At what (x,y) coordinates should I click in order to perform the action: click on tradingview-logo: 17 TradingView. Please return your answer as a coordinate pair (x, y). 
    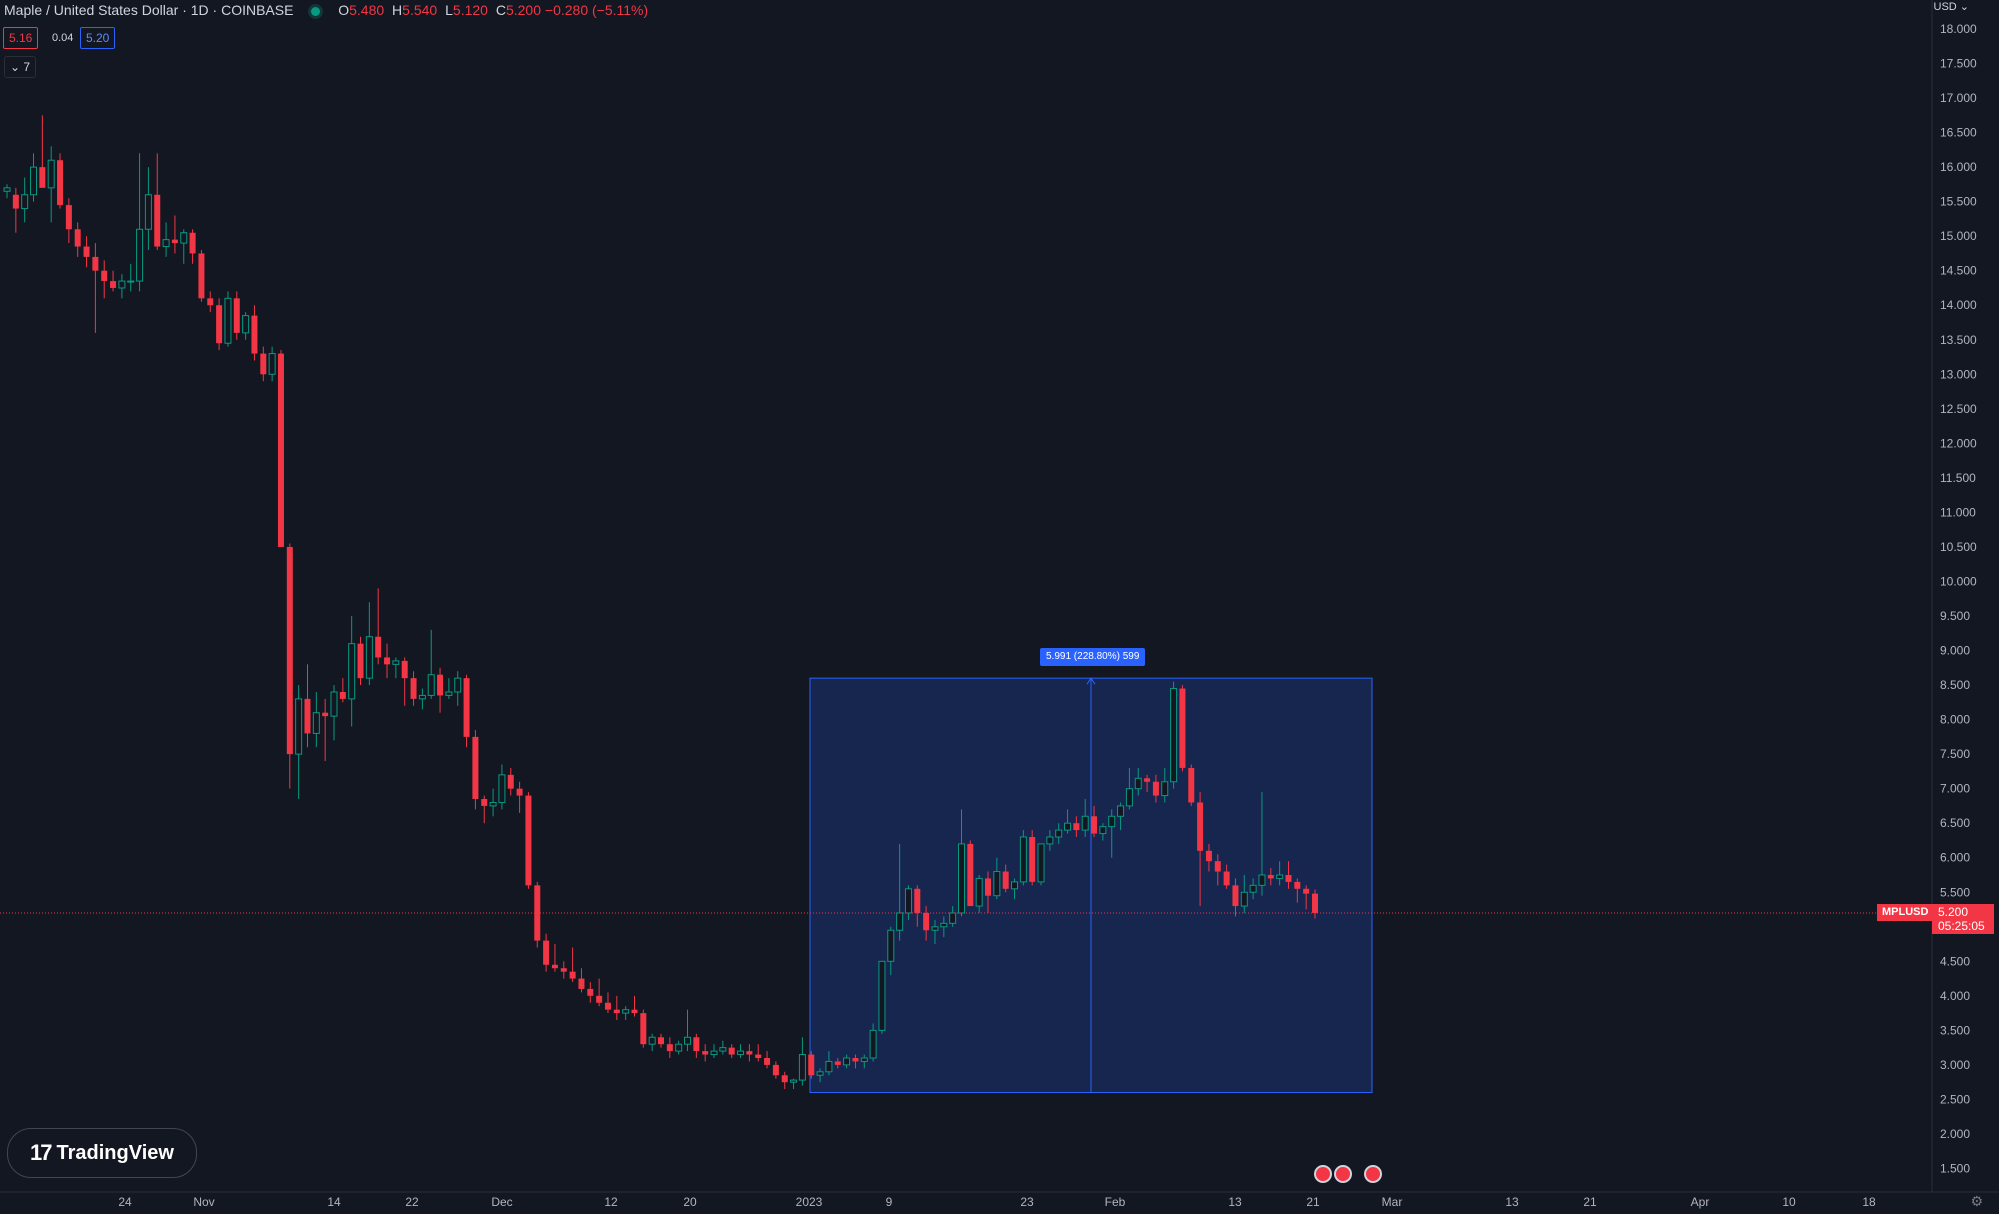
    Looking at the image, I should click on (102, 1153).